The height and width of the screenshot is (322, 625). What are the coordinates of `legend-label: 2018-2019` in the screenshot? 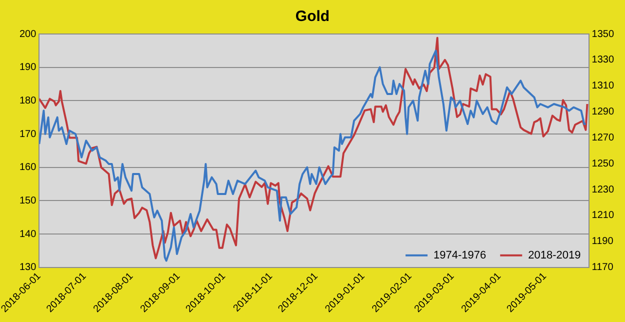 It's located at (554, 255).